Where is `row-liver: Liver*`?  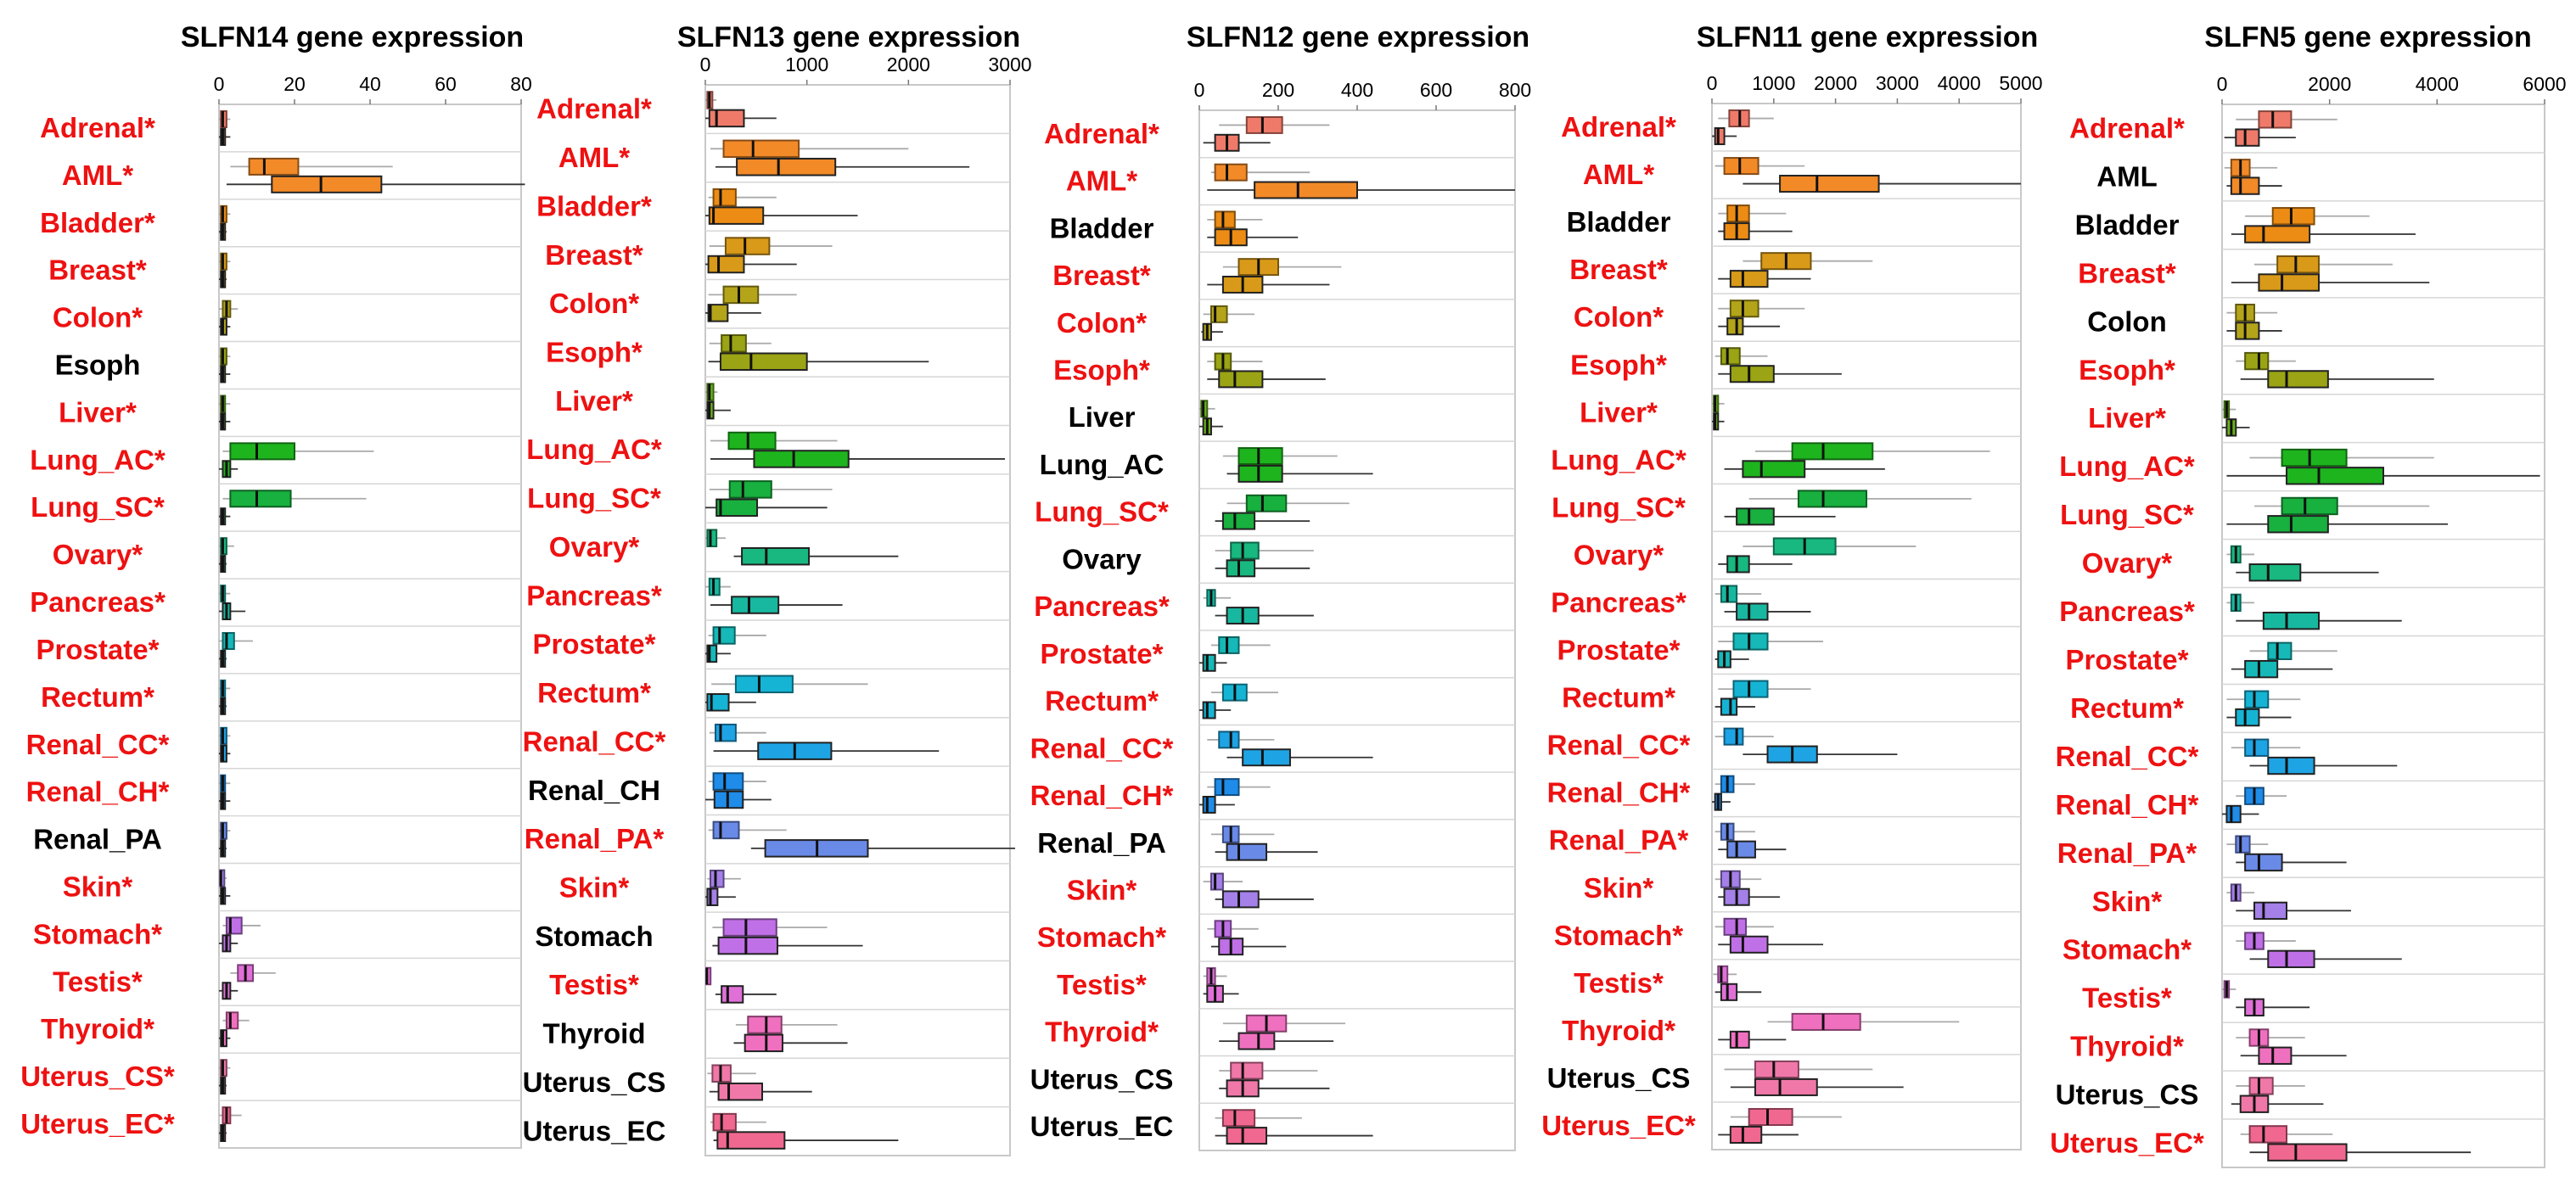 row-liver: Liver* is located at coordinates (2316, 415).